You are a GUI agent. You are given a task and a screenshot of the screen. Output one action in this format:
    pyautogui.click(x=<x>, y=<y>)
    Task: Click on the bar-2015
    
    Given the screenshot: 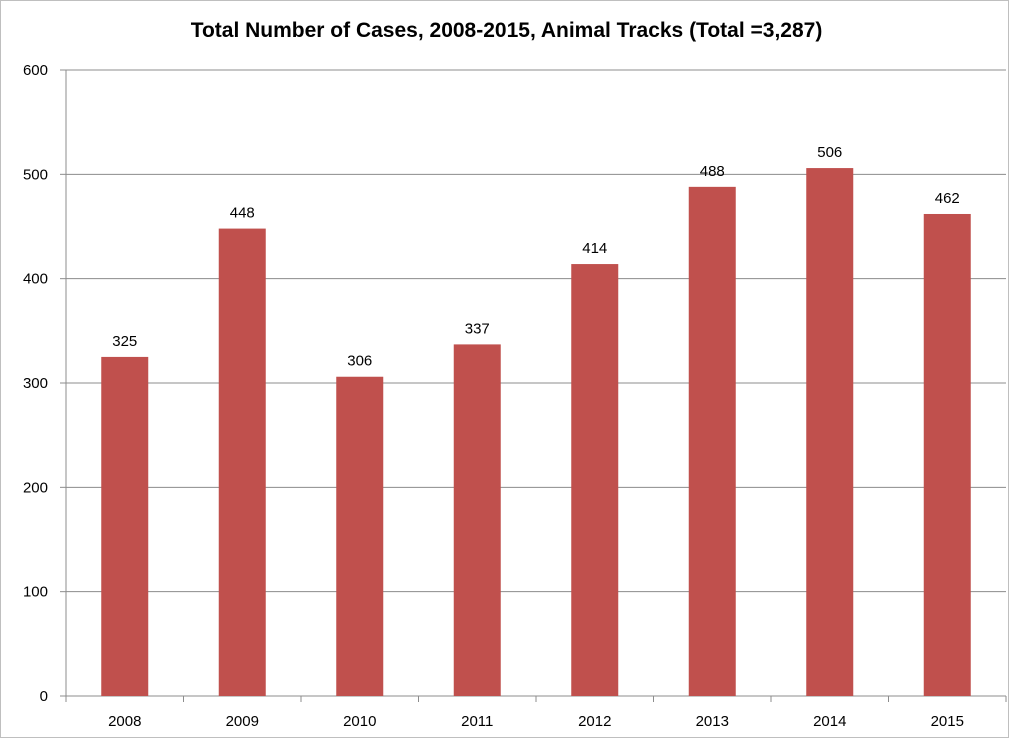 What is the action you would take?
    pyautogui.click(x=947, y=455)
    